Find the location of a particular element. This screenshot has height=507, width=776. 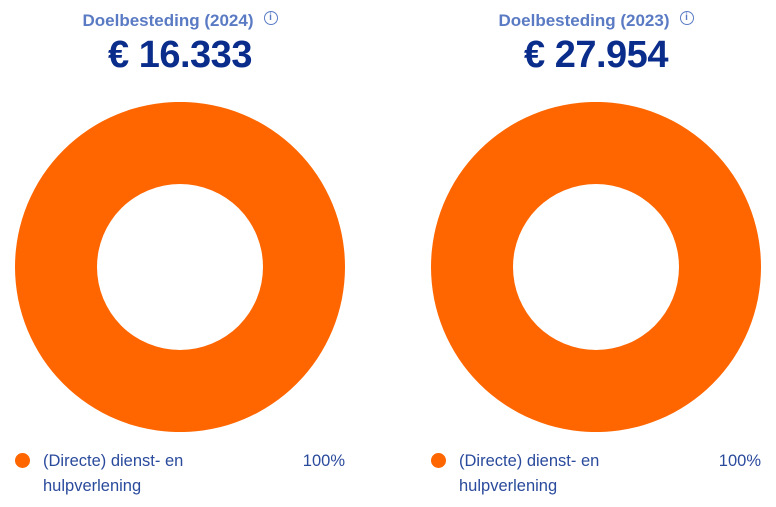

total-amount: € 27.954 is located at coordinates (596, 55).